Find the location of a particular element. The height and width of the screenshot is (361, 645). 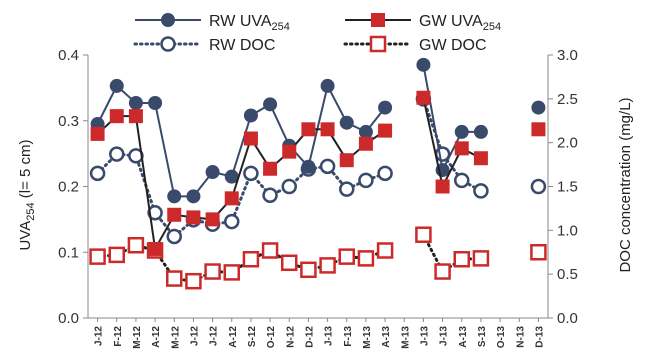

legend-entry: RW DOC is located at coordinates (204, 45).